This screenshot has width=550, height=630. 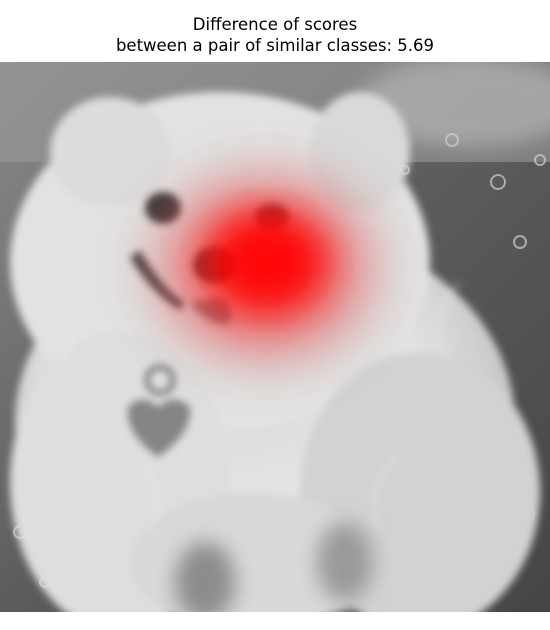 I want to click on figure-title-line-2: between a pair of similar classes: 5.69, so click(x=275, y=45).